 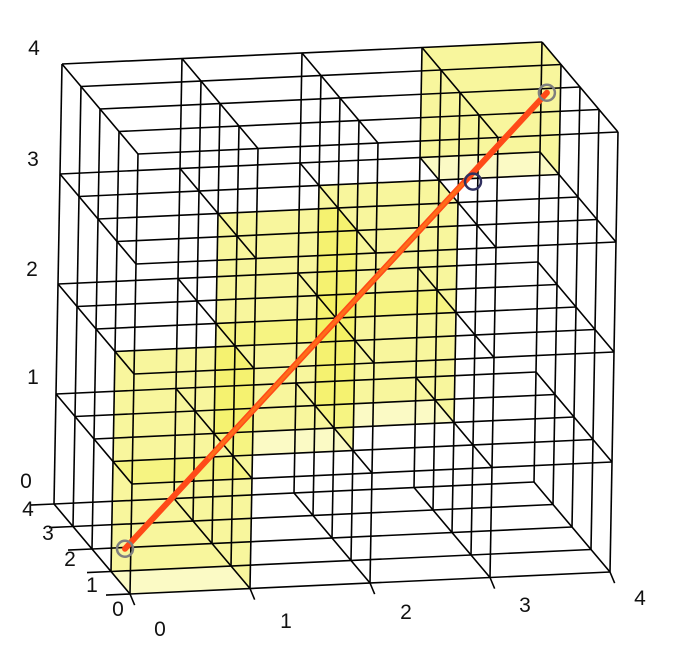 What do you see at coordinates (92, 585) in the screenshot?
I see `y-tick-1: 1` at bounding box center [92, 585].